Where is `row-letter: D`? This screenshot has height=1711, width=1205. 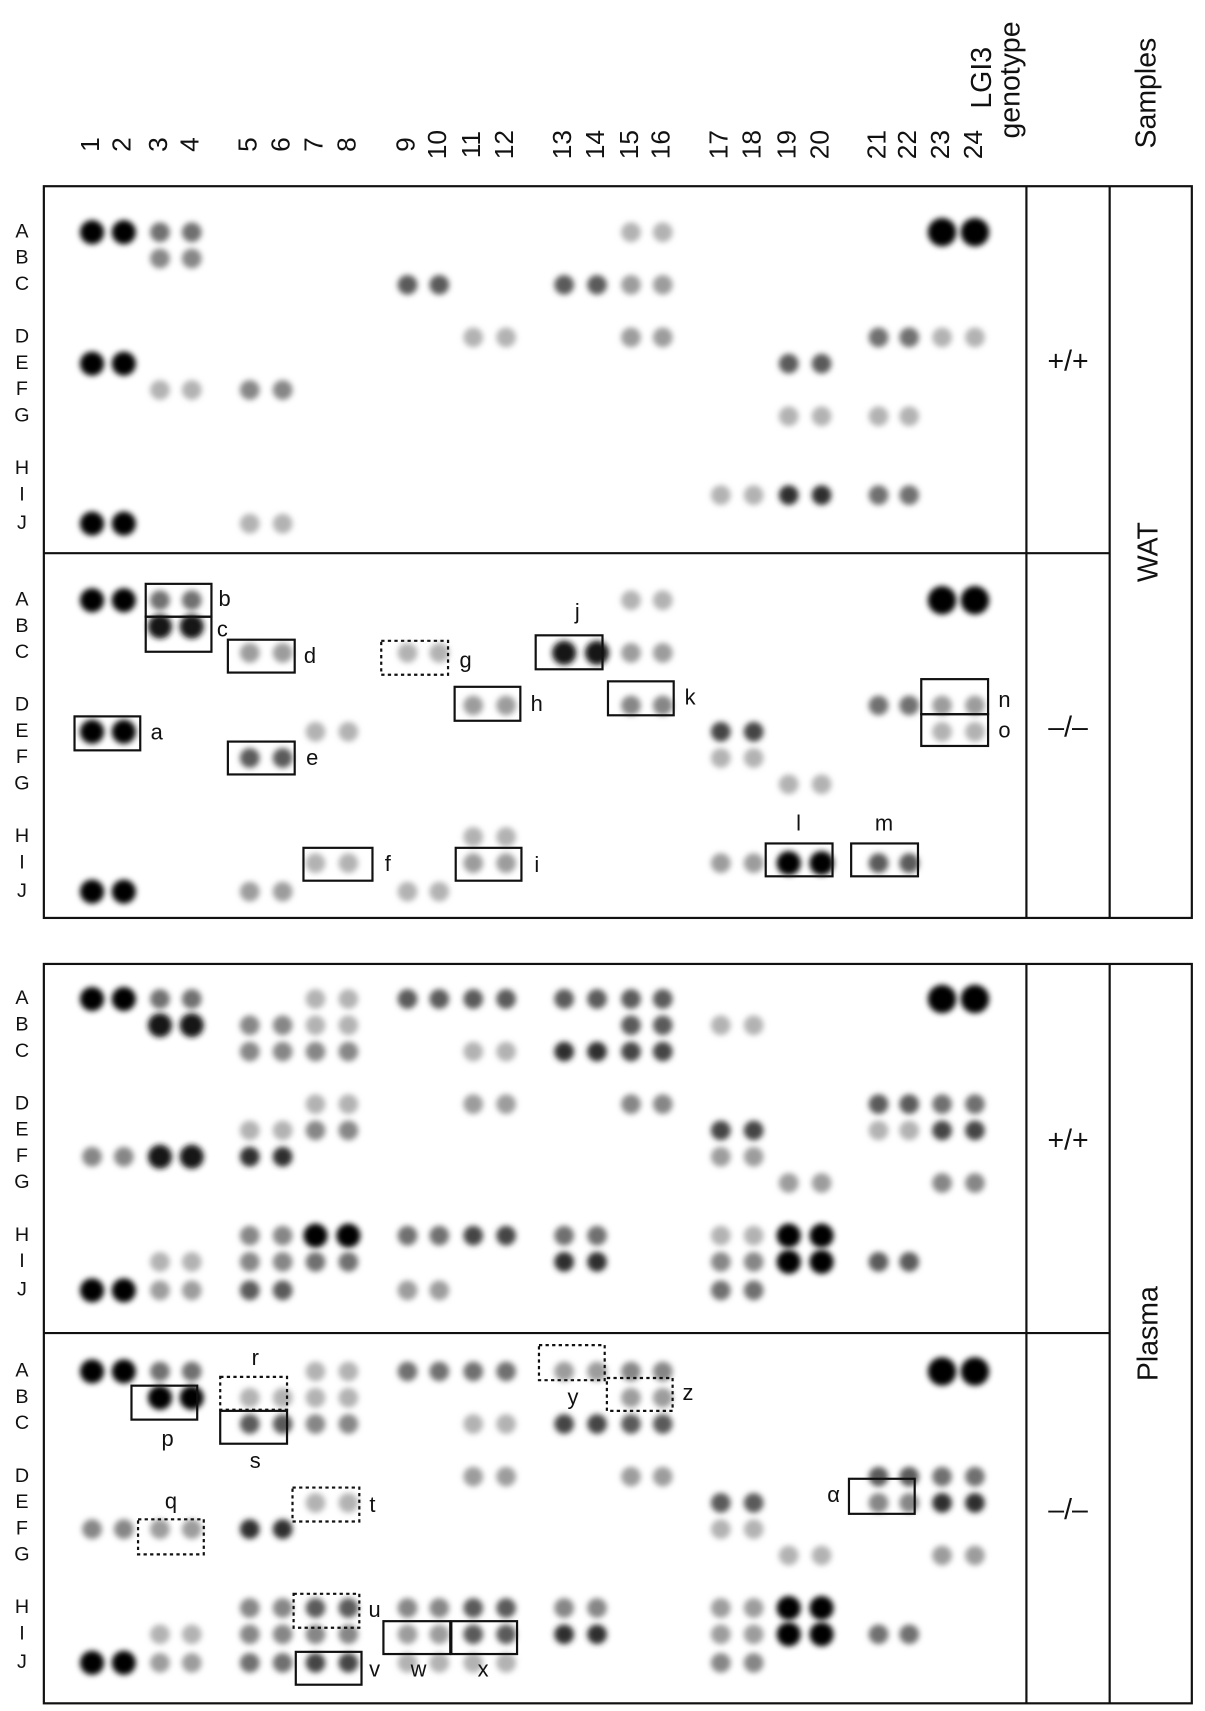 row-letter: D is located at coordinates (22, 1103).